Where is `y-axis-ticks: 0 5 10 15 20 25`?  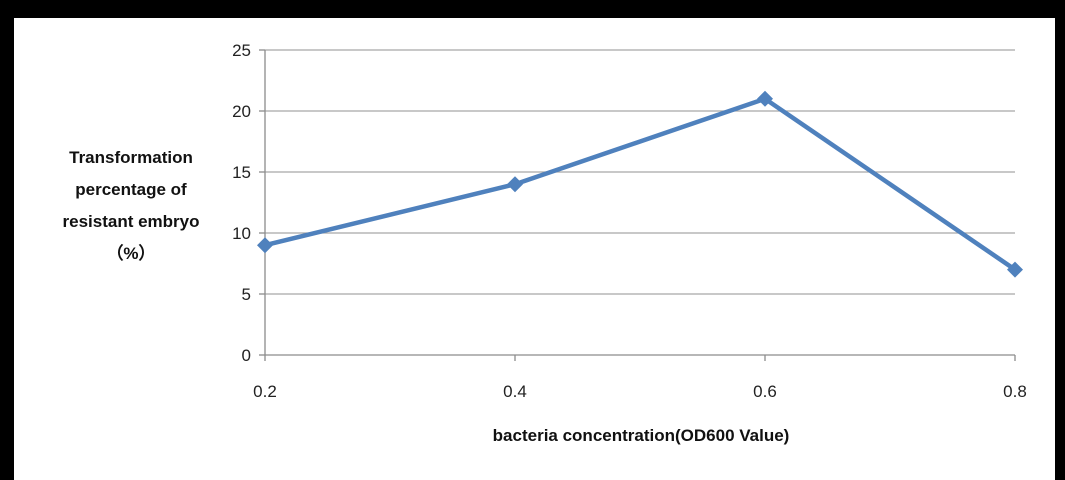 y-axis-ticks: 0 5 10 15 20 25 is located at coordinates (249, 203).